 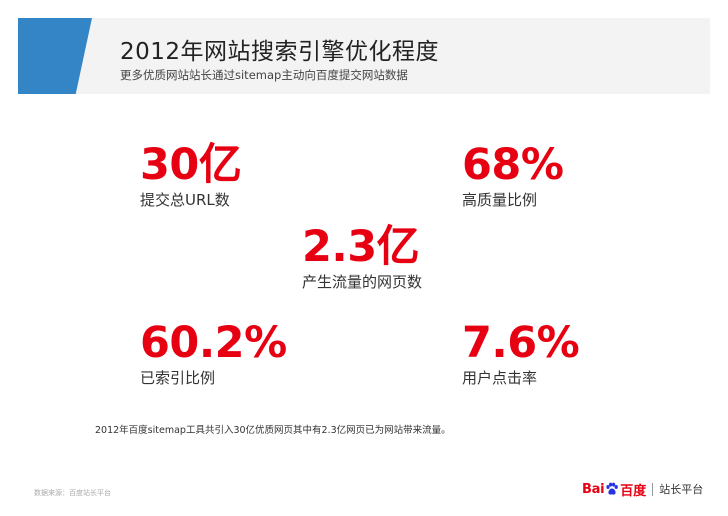 I want to click on stat-value: 60.2%, so click(x=213, y=343).